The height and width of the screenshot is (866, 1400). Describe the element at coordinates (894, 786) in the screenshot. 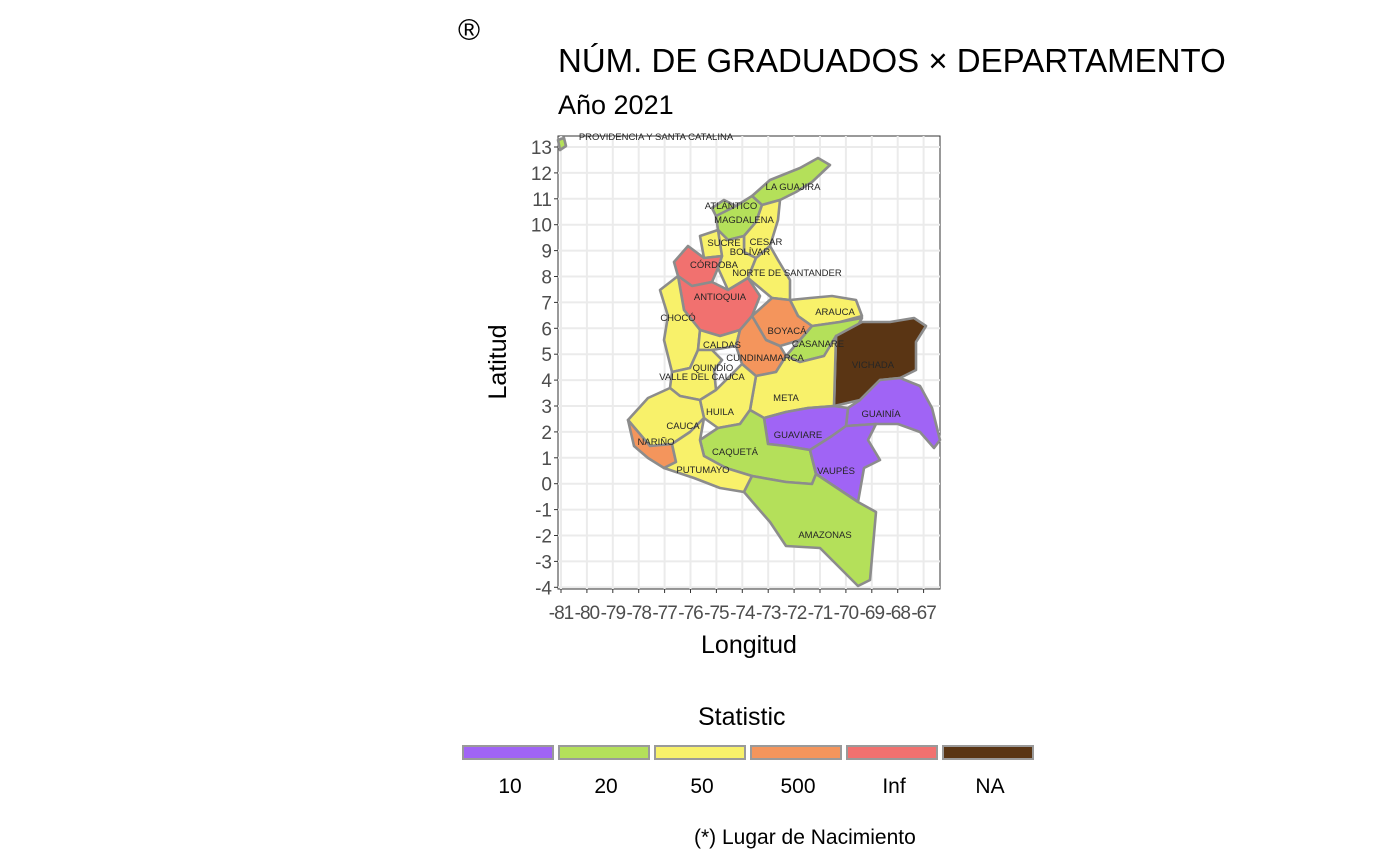

I see `legend-label-inf: Inf` at that location.